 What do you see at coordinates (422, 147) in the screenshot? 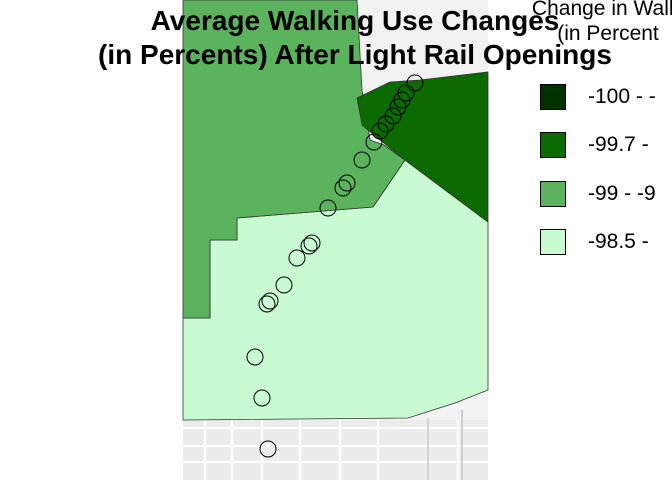
I see `zone-dark` at bounding box center [422, 147].